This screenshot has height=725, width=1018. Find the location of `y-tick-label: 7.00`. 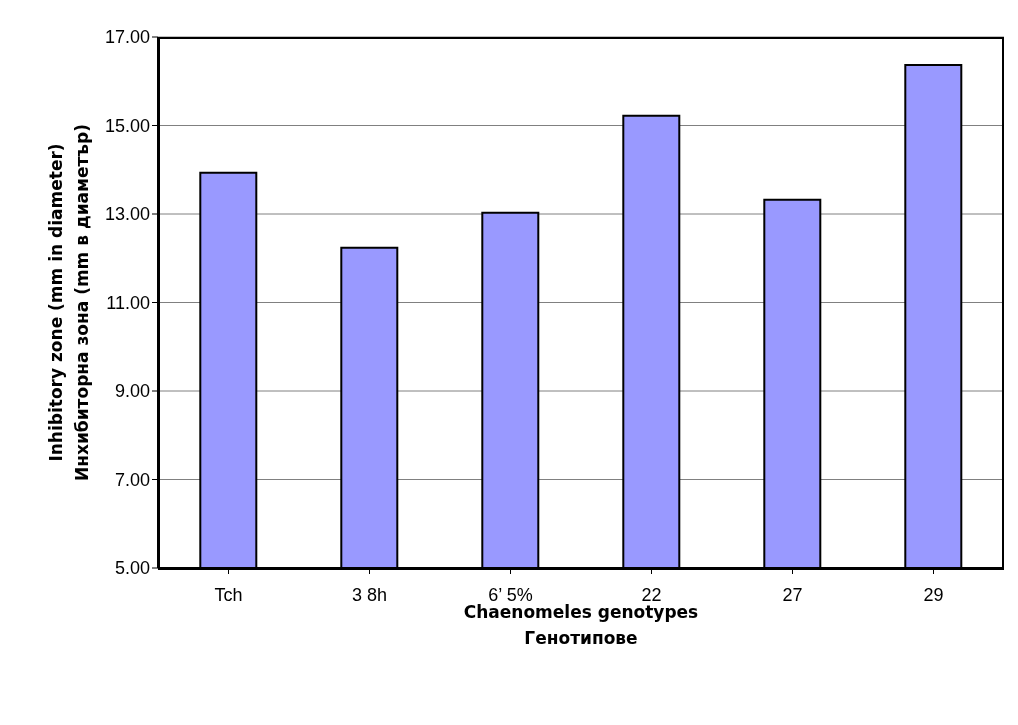

y-tick-label: 7.00 is located at coordinates (132, 479).